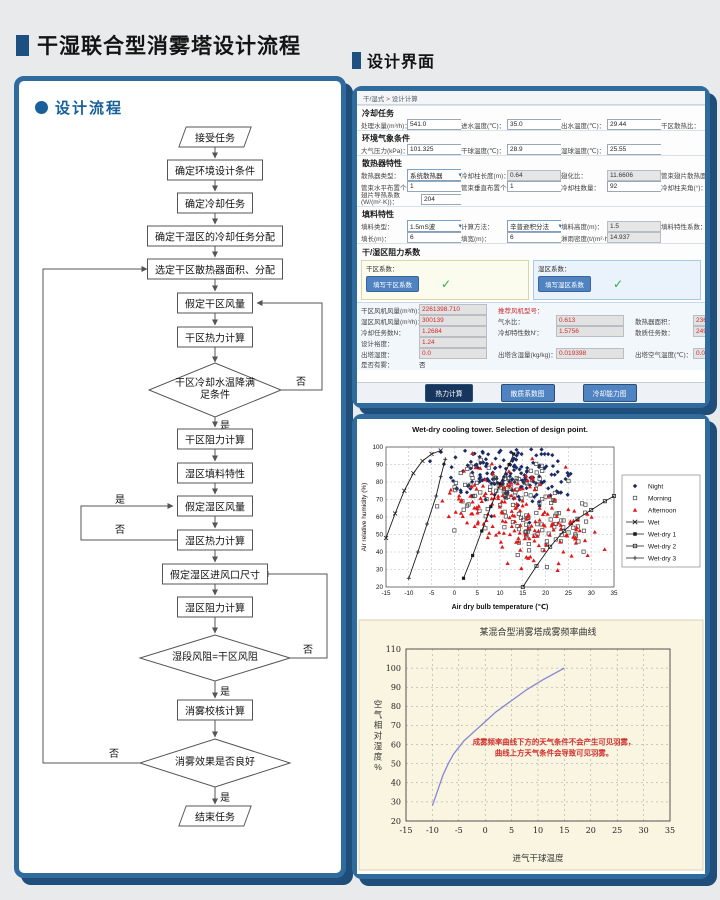 This screenshot has width=720, height=900. What do you see at coordinates (662, 510) in the screenshot?
I see `svg-text: Afternoon` at bounding box center [662, 510].